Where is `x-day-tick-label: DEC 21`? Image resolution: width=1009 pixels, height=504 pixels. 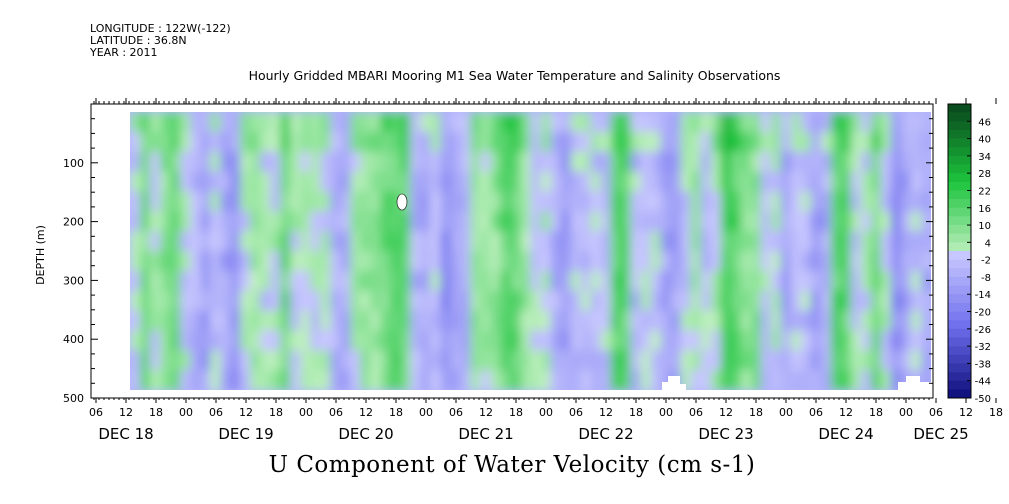 x-day-tick-label: DEC 21 is located at coordinates (485, 434).